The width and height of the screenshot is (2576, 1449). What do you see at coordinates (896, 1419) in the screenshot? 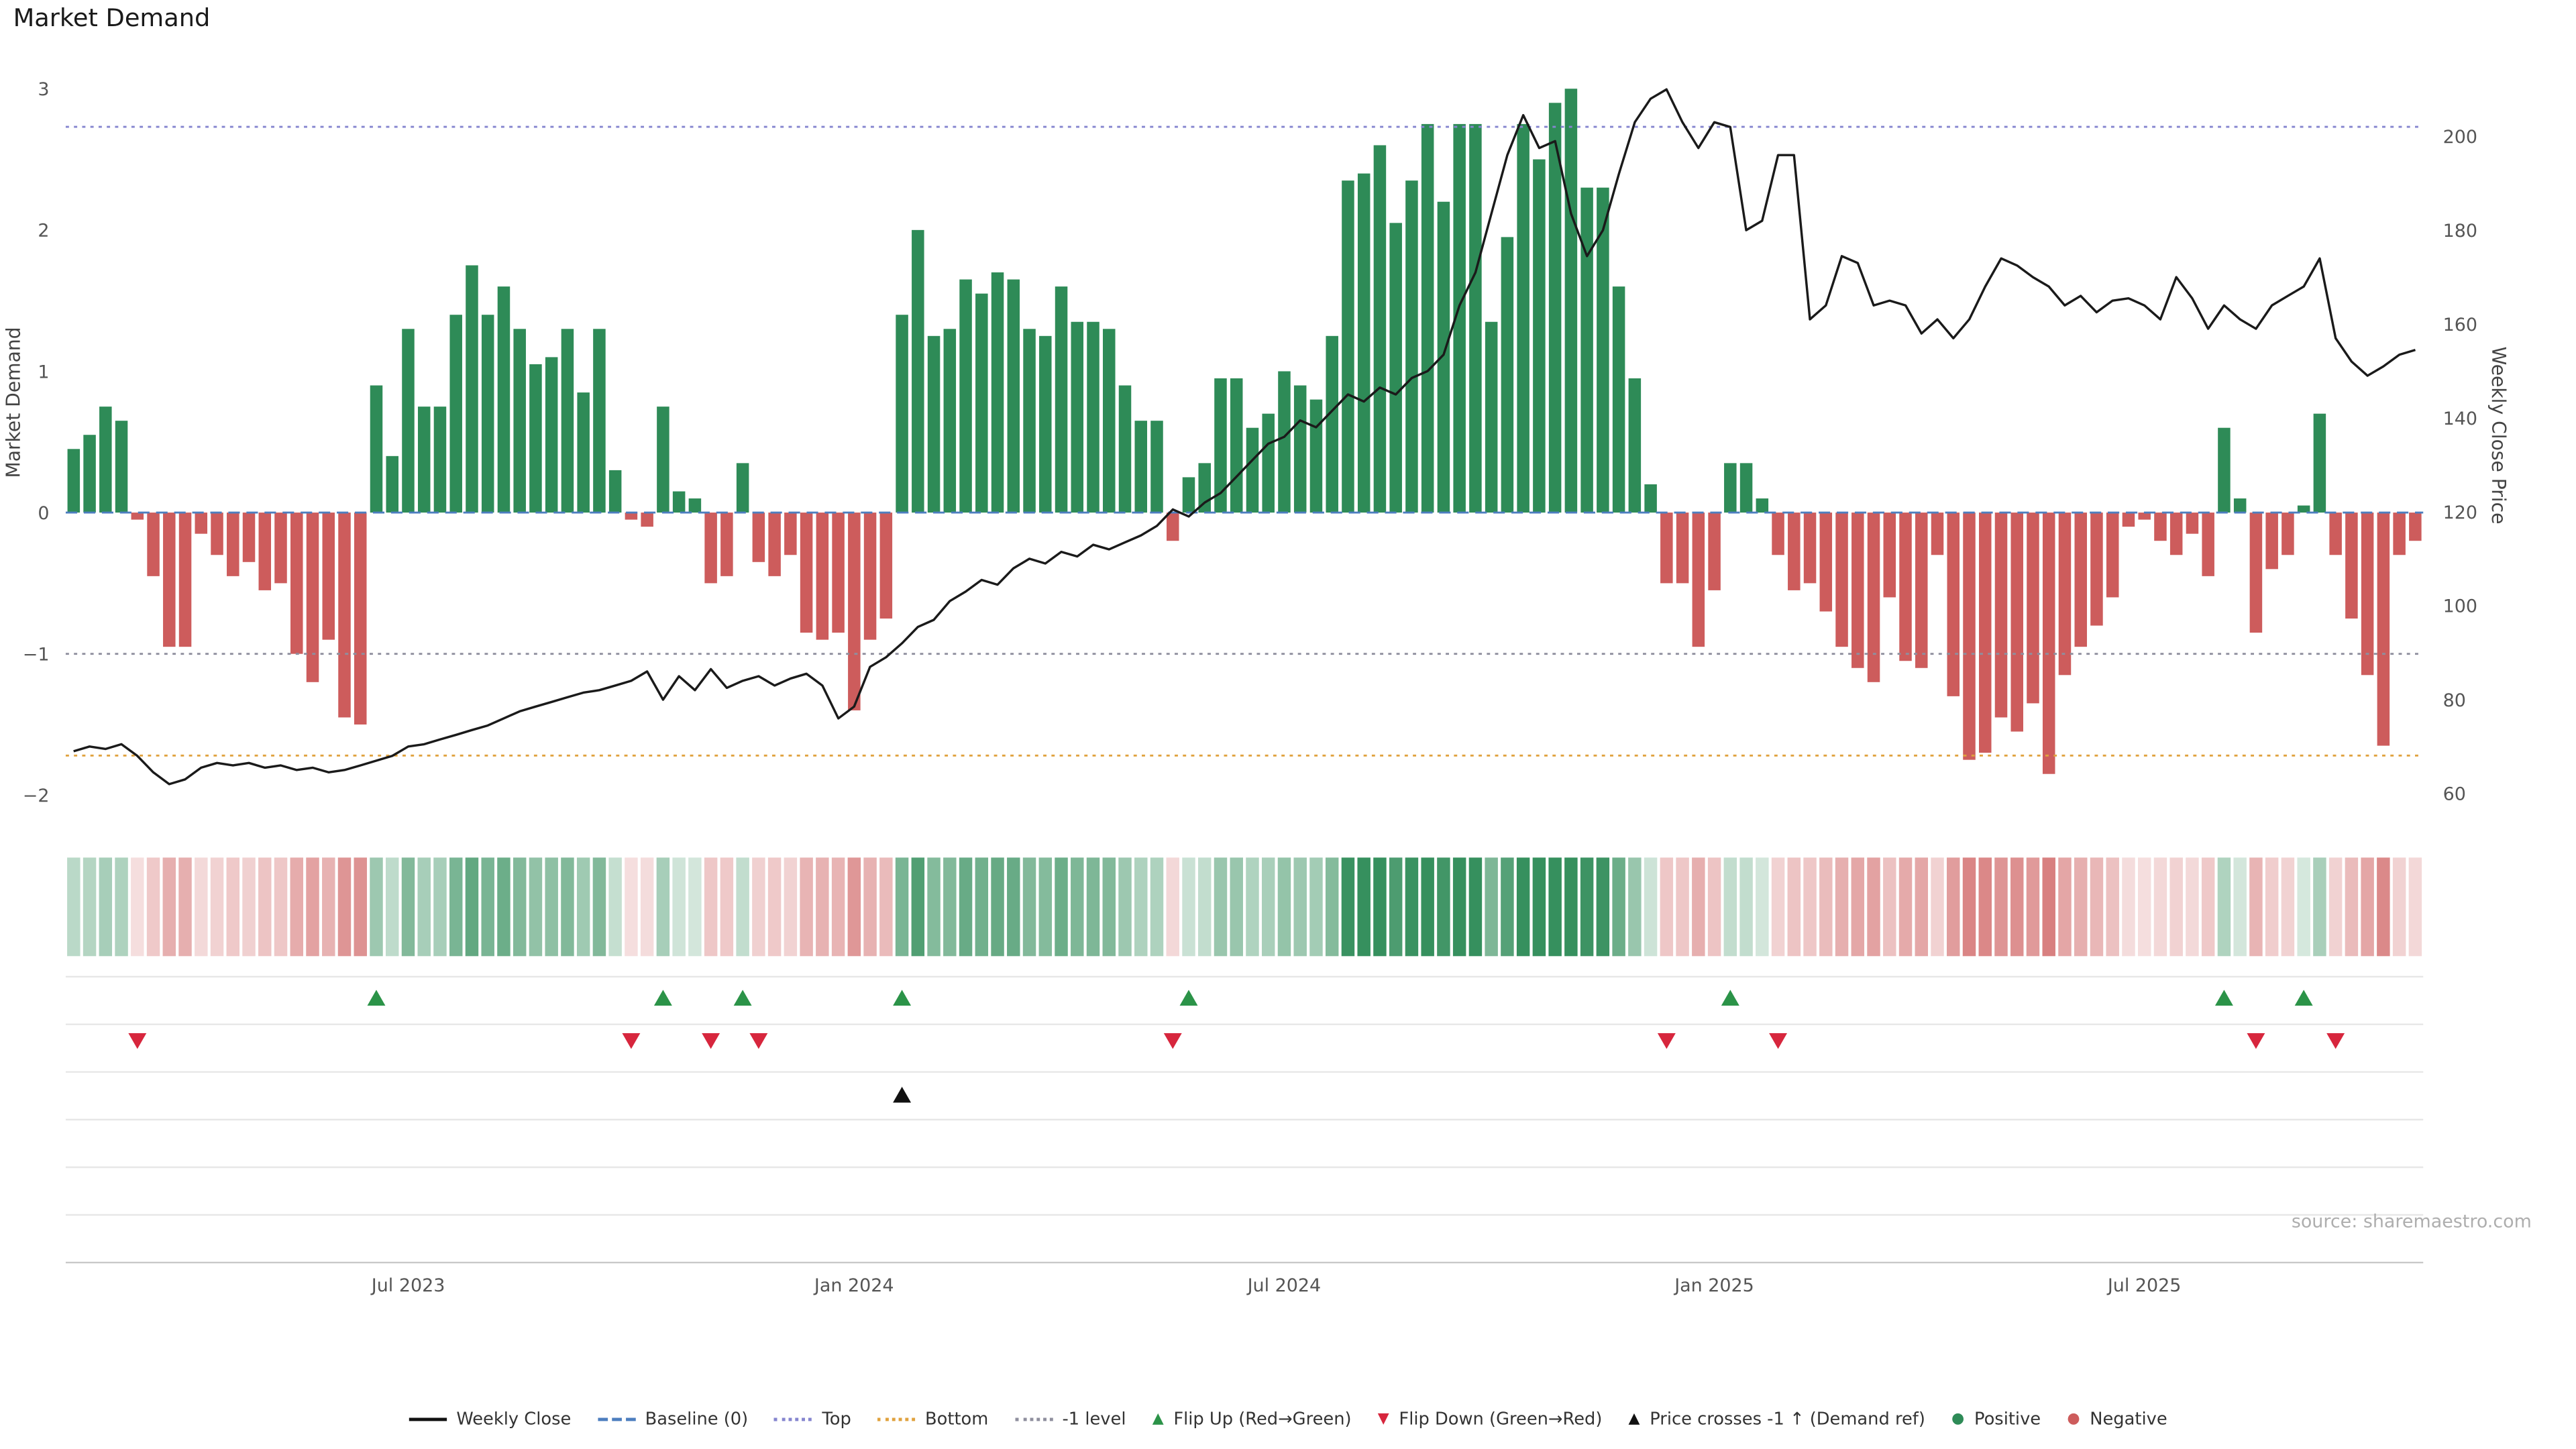
I see `legend-dotted-line-sample` at bounding box center [896, 1419].